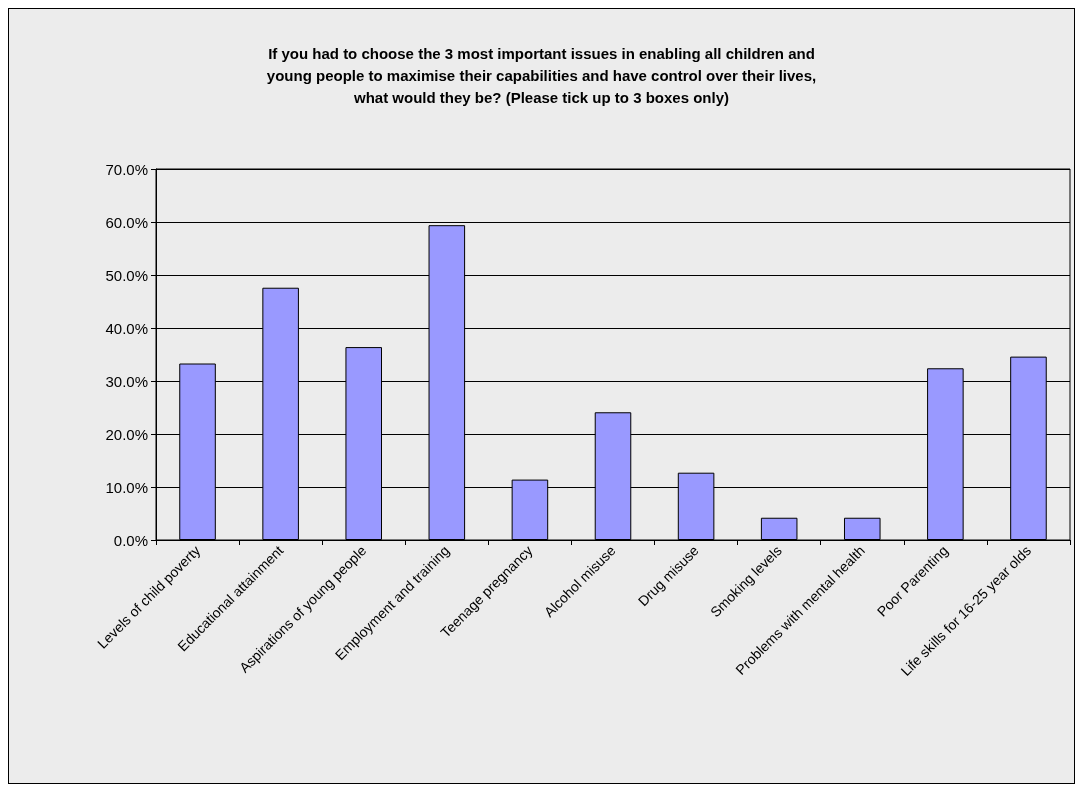 The image size is (1083, 792). Describe the element at coordinates (126, 434) in the screenshot. I see `y-tick-label: 20.0%` at that location.